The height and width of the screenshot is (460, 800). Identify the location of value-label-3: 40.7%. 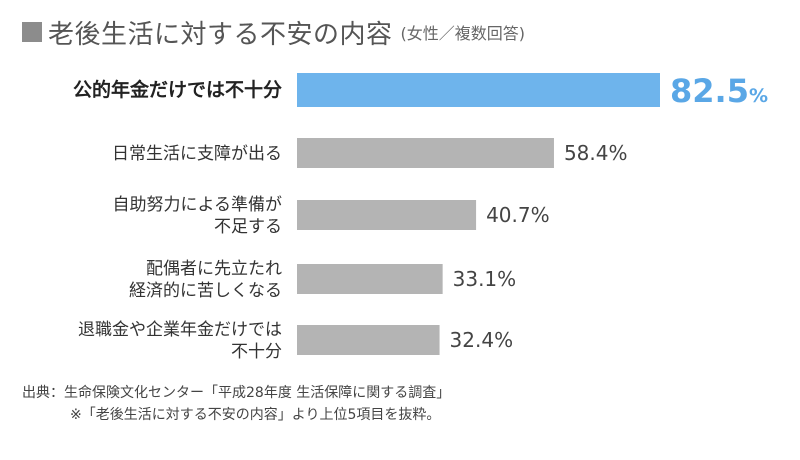
(518, 215).